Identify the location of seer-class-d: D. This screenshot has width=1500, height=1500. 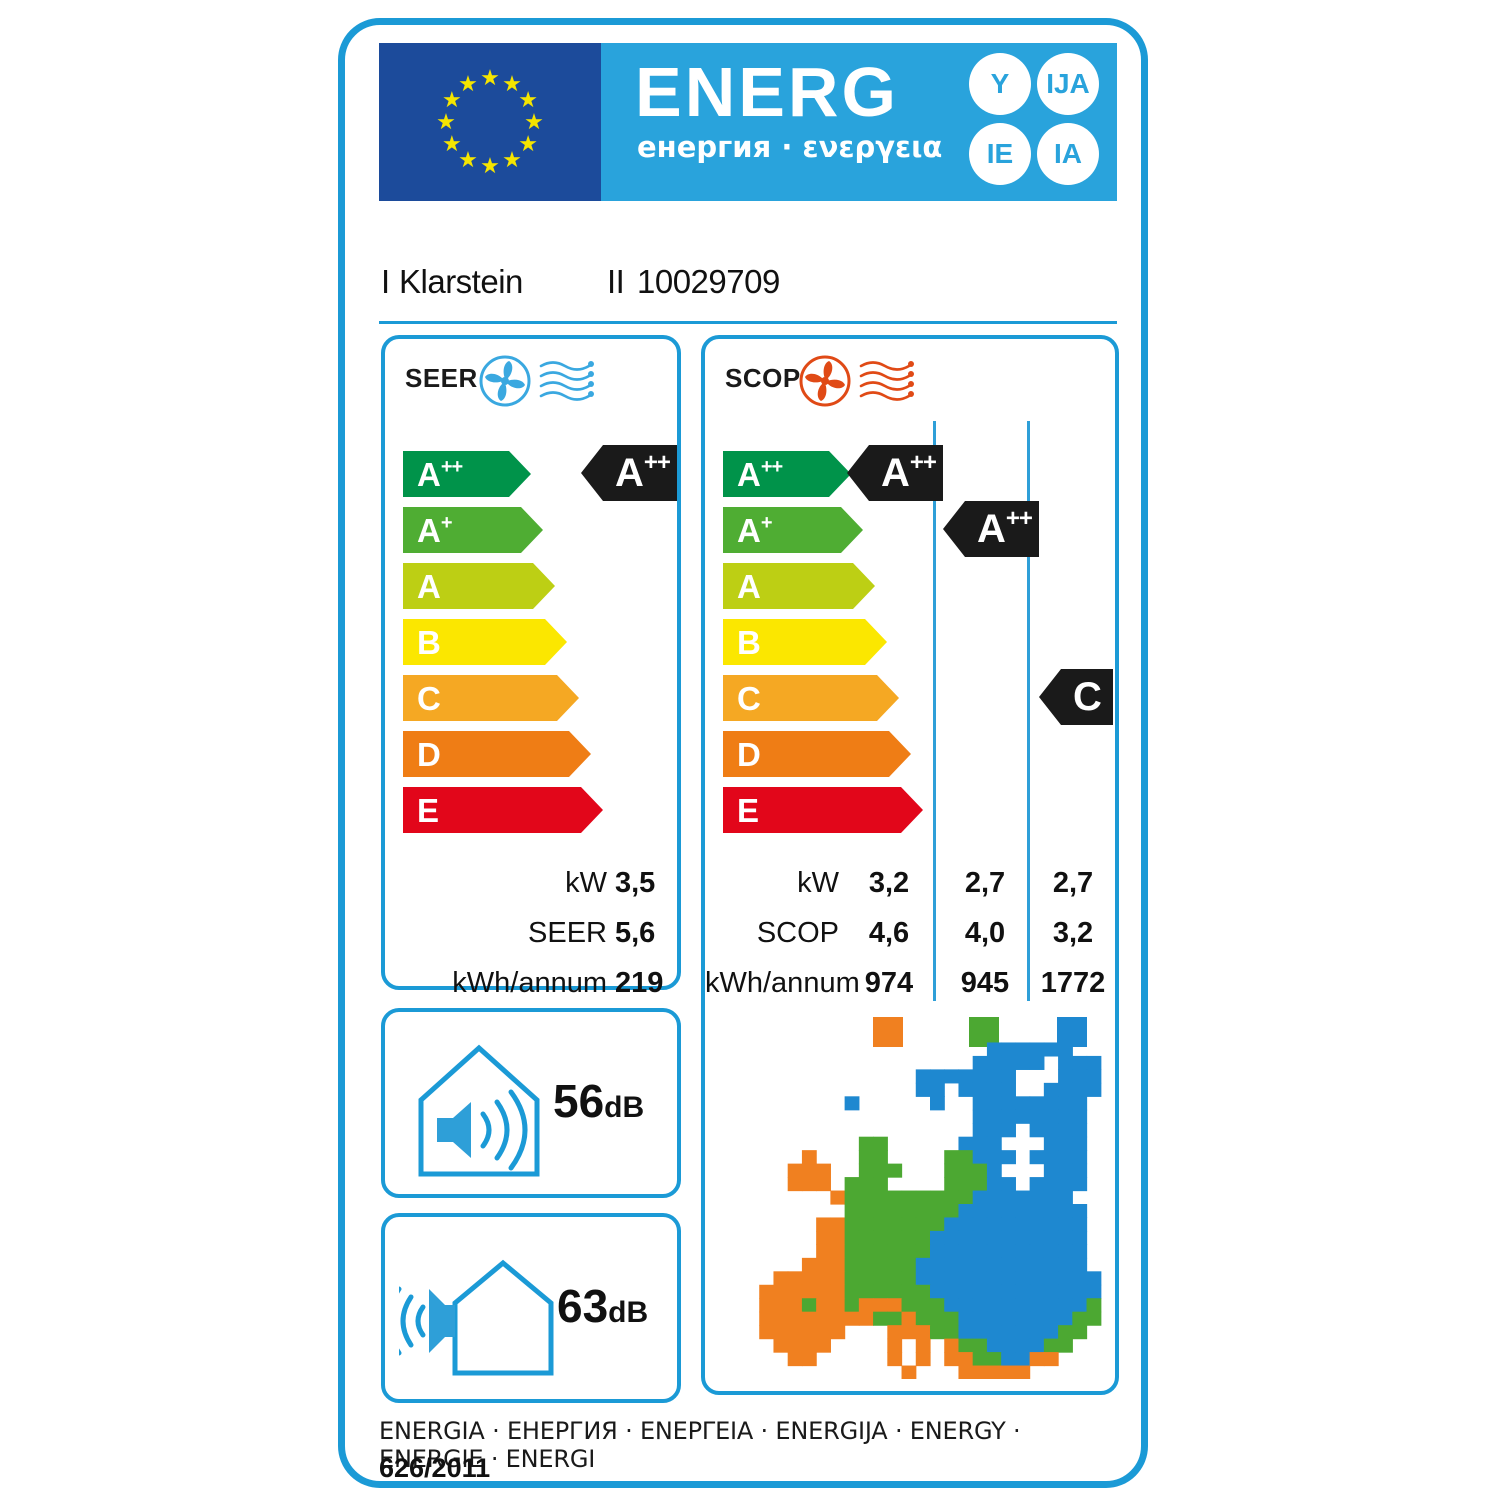
(497, 754).